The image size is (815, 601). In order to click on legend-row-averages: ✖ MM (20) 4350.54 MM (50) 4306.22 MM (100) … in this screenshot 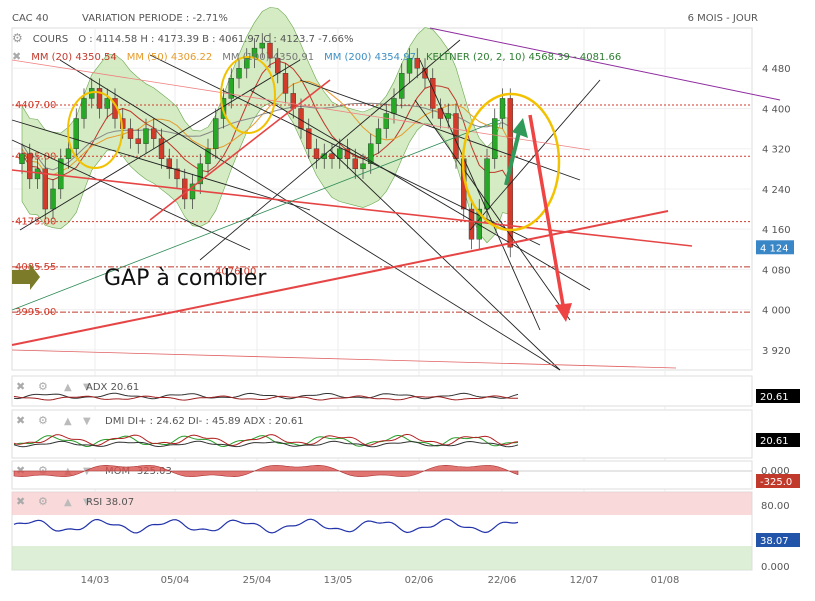, I will do `click(321, 56)`.